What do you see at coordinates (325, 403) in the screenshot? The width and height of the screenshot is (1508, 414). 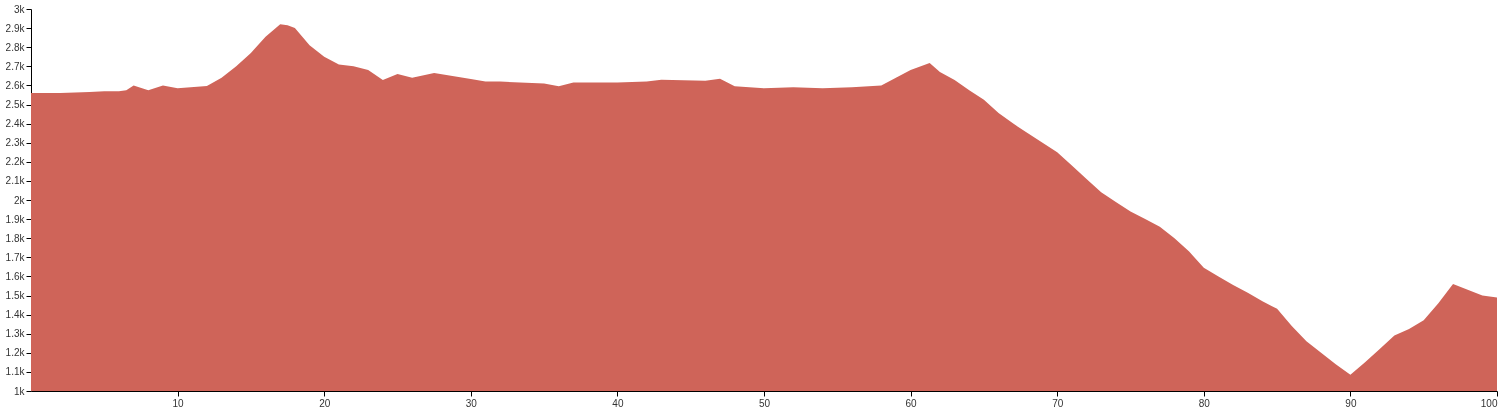 I see `x-tick-label: 20` at bounding box center [325, 403].